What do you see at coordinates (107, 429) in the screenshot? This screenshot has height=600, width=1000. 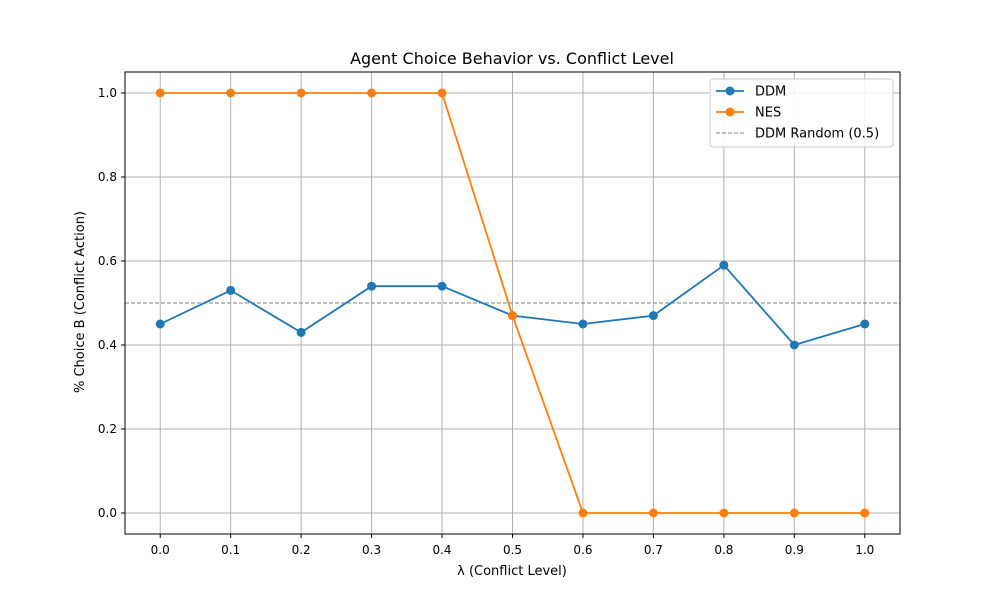 I see `y-tick-label: 0.2` at bounding box center [107, 429].